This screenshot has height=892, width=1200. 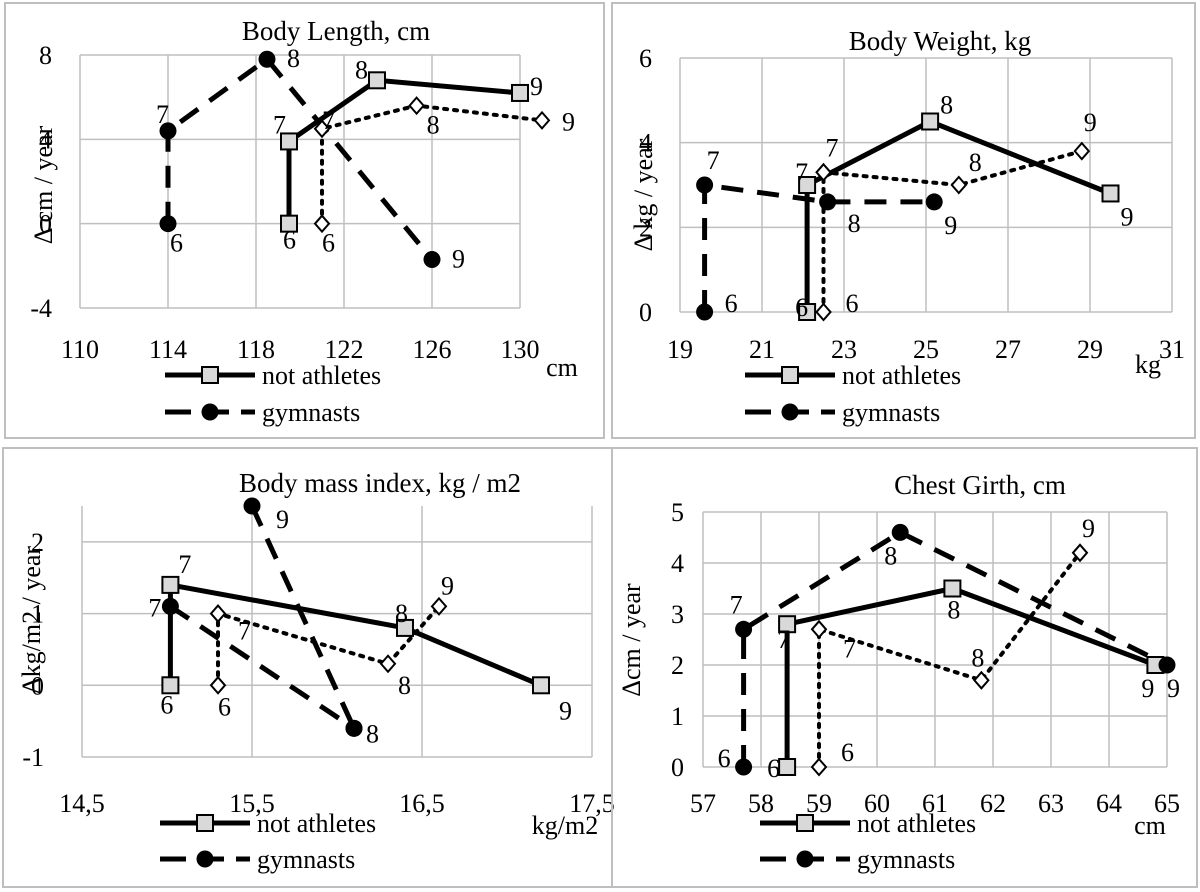 What do you see at coordinates (422, 803) in the screenshot?
I see `x-tick-label: 16,5` at bounding box center [422, 803].